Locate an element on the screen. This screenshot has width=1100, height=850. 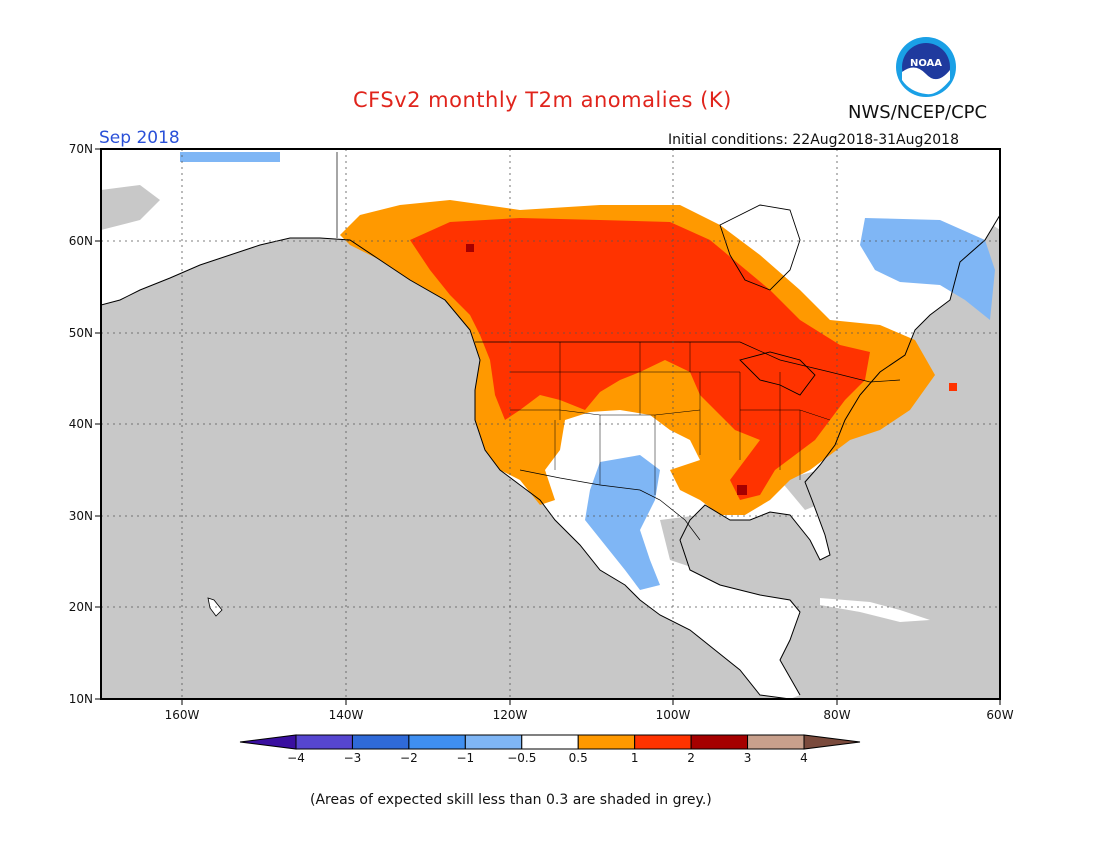
map-title: CFSv2 monthly T2m anomalies (K) is located at coordinates (542, 100).